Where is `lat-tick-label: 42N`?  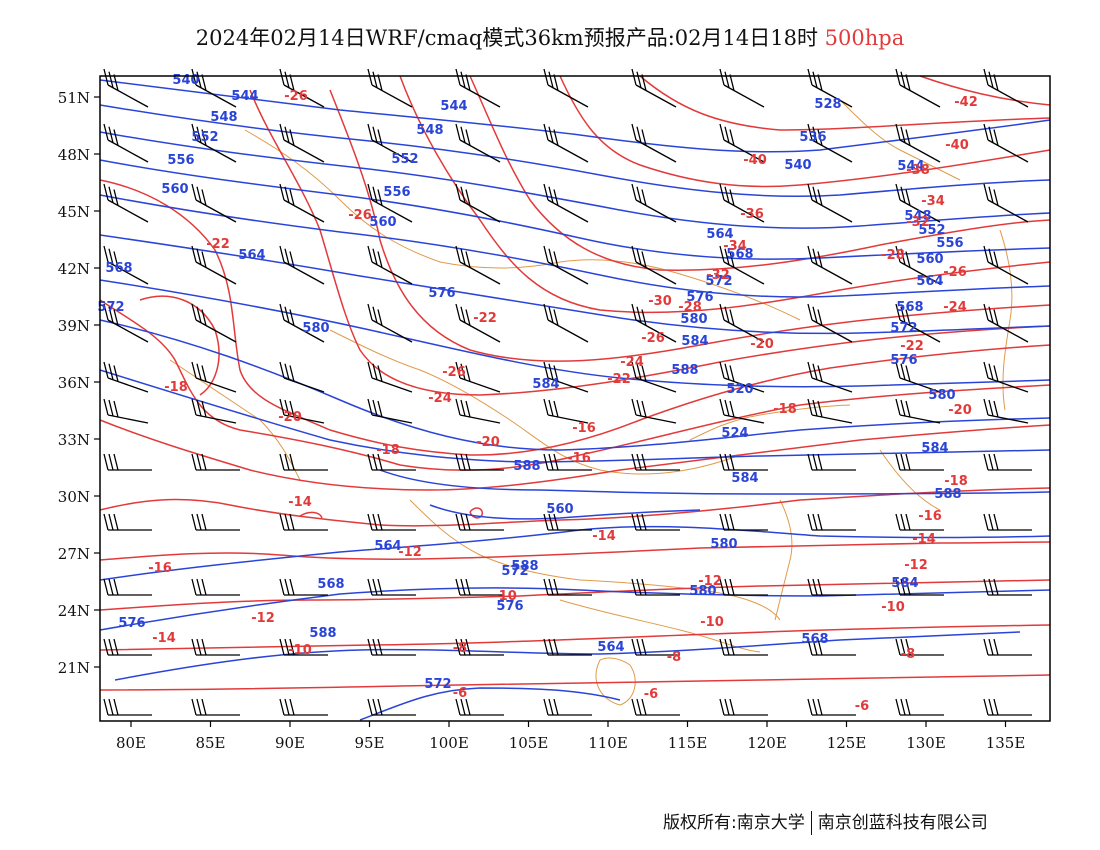 lat-tick-label: 42N is located at coordinates (74, 269).